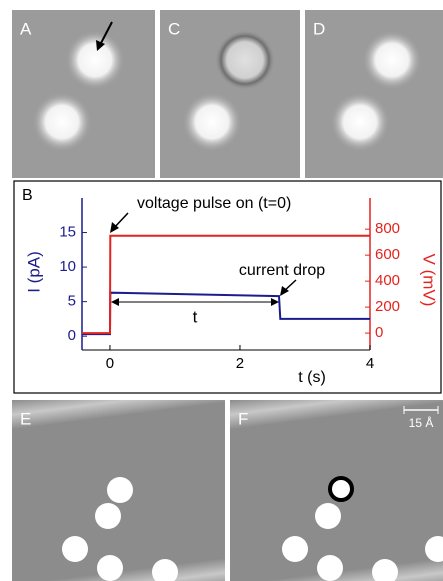 The height and width of the screenshot is (581, 443). What do you see at coordinates (33, 272) in the screenshot?
I see `y-axis-label: I (pA)` at bounding box center [33, 272].